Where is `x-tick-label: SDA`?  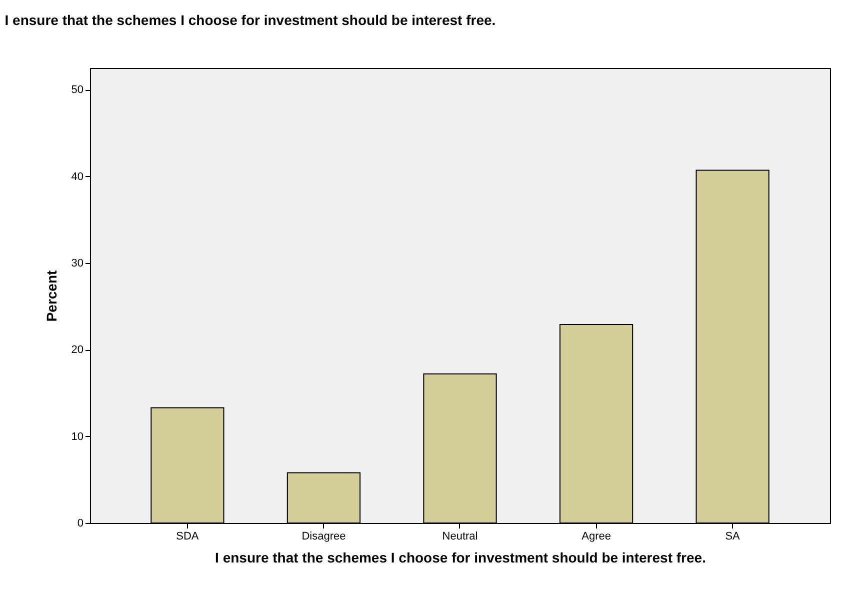 x-tick-label: SDA is located at coordinates (188, 536).